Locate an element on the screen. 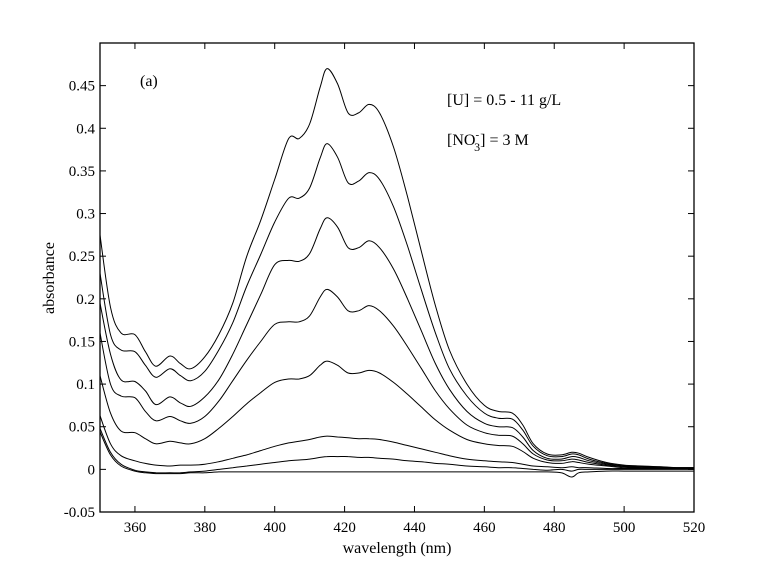 The width and height of the screenshot is (768, 576). panel-label: (a) is located at coordinates (149, 81).